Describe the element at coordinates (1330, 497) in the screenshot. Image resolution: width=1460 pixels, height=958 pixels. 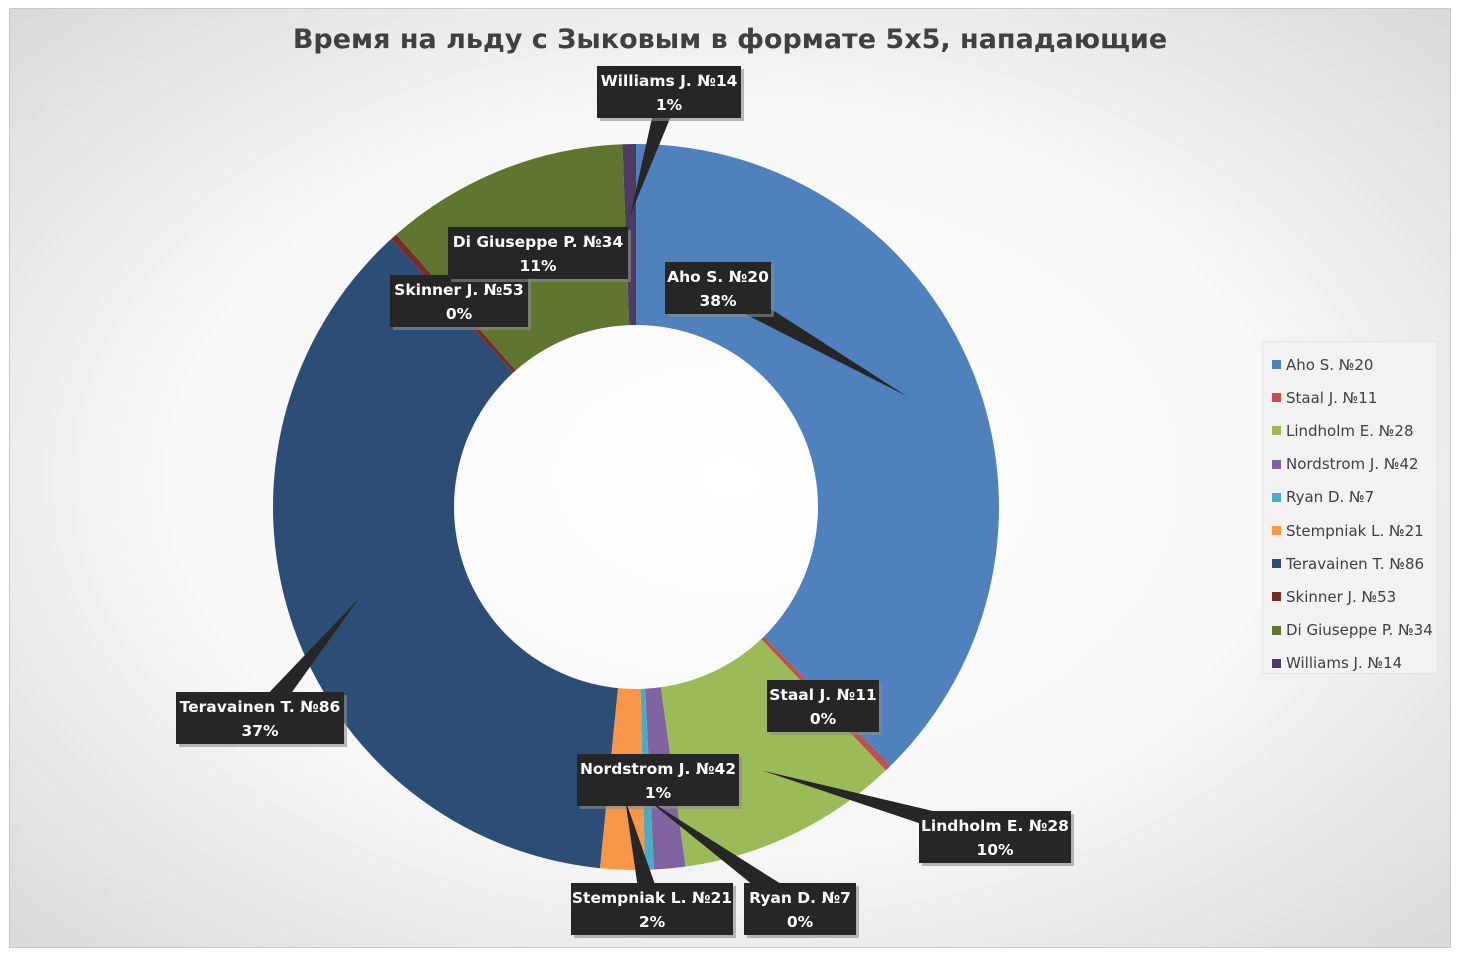
I see `legend-label: Ryan D. №7` at that location.